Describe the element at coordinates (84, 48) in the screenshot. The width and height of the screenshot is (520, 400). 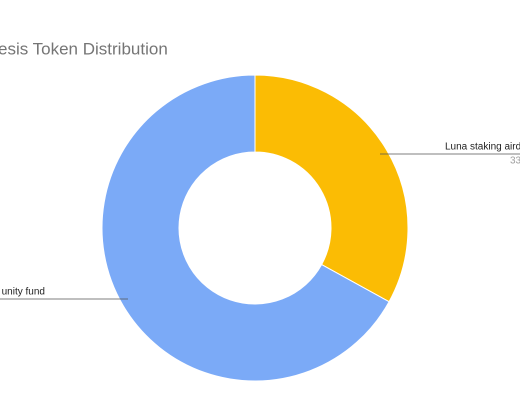
I see `chart-title: esis Token Distribution` at that location.